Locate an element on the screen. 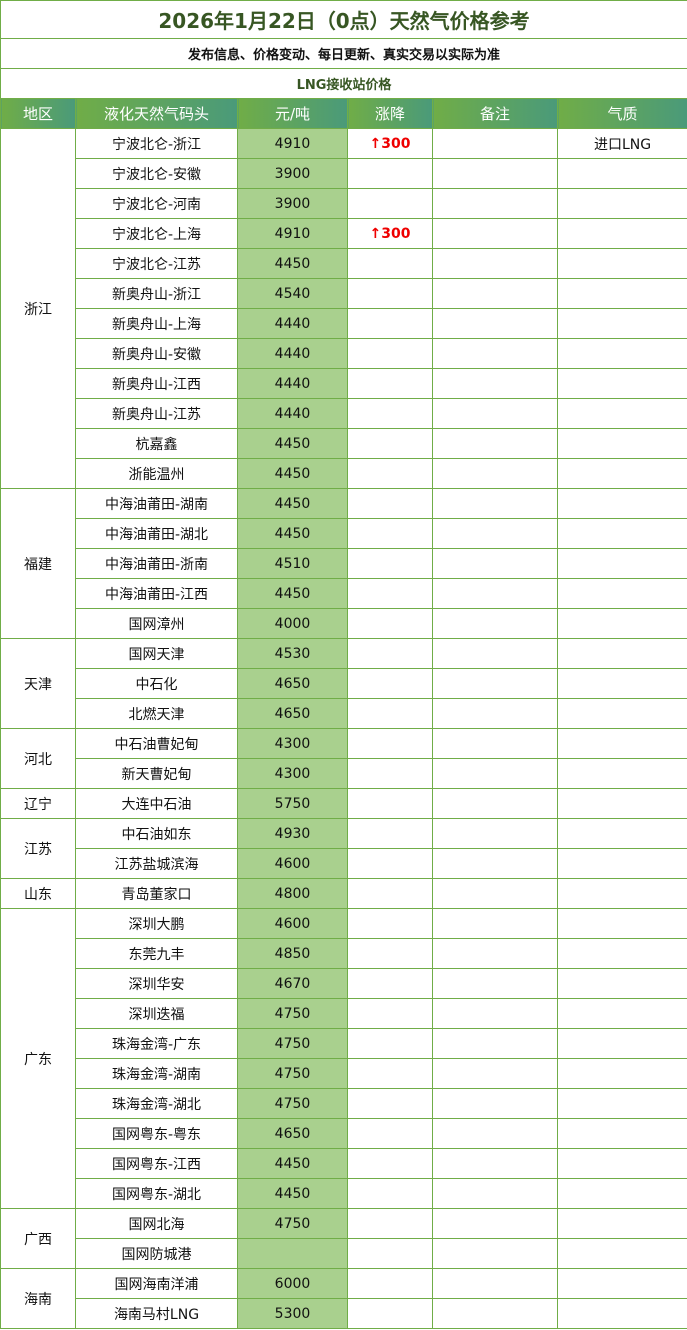 Image resolution: width=687 pixels, height=1330 pixels. page-title: 2026年1月22日（0点）天然气价格参考 is located at coordinates (343, 19).